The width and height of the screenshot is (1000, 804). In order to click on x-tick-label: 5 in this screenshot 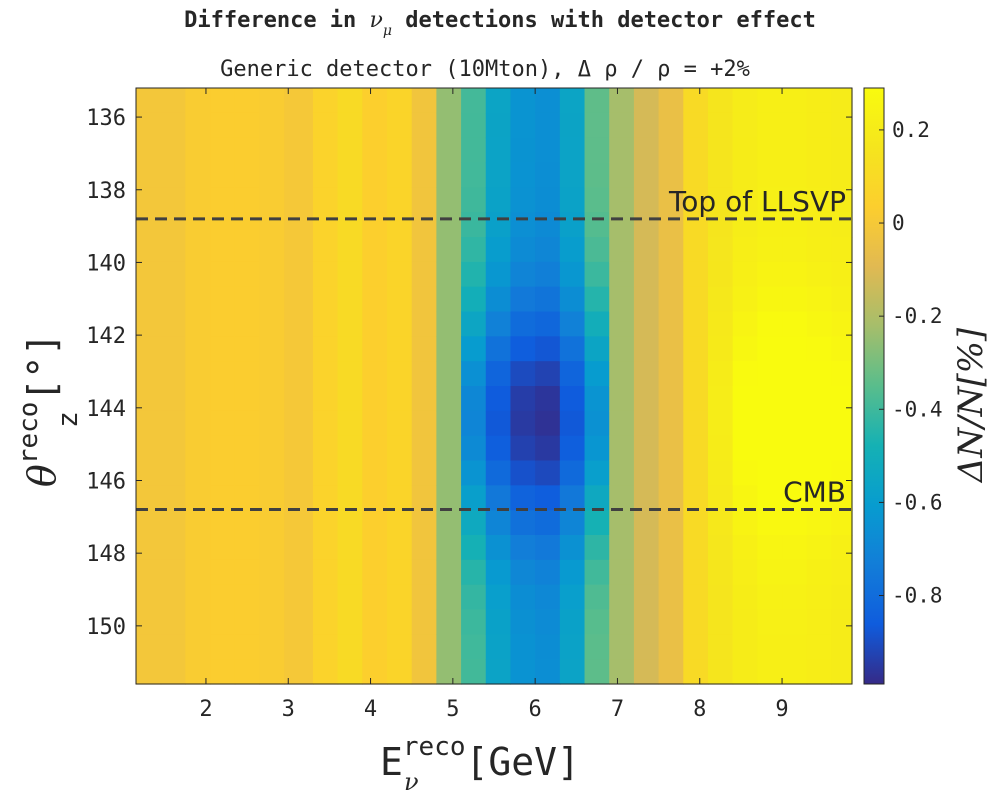, I will do `click(452, 709)`.